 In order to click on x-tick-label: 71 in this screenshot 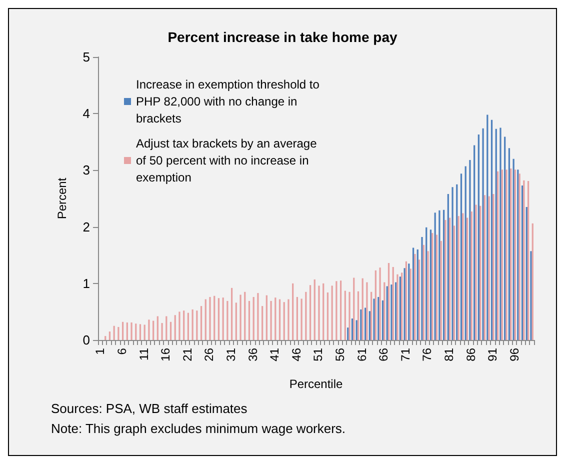, I will do `click(405, 355)`.